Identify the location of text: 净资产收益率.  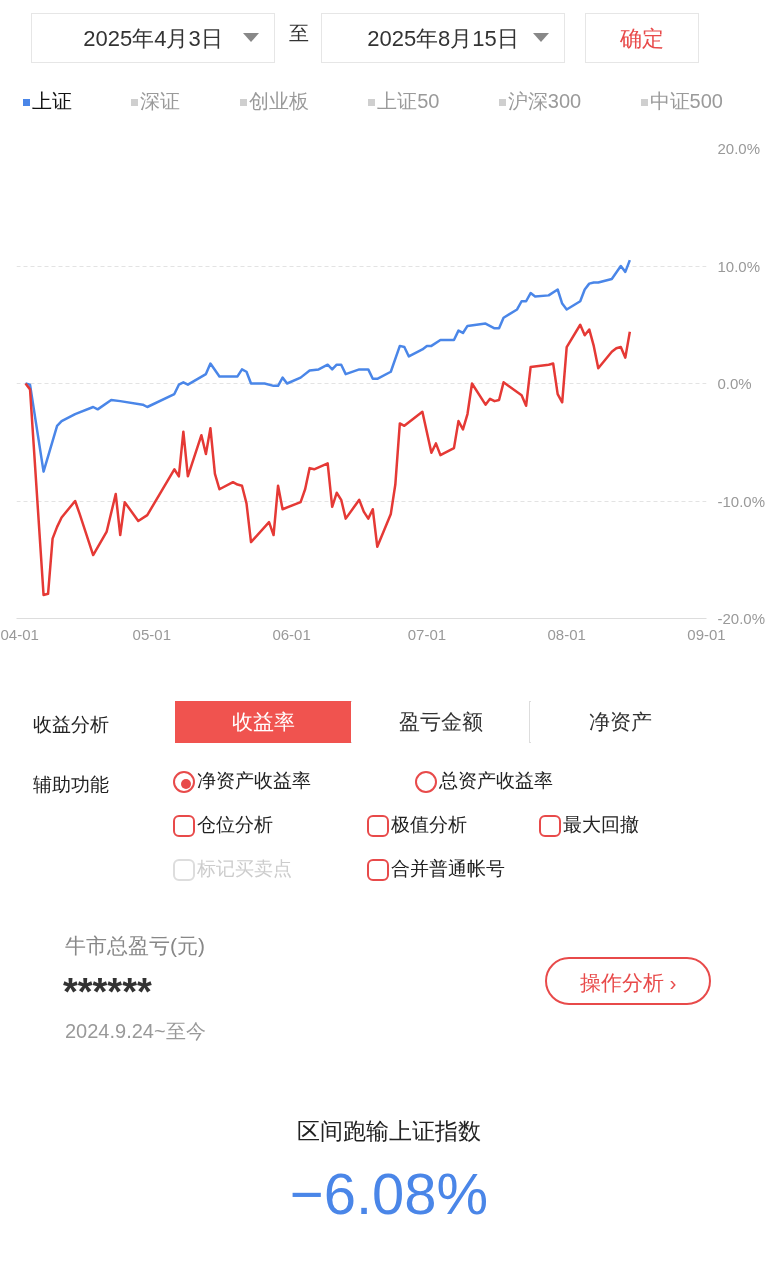
(253, 781).